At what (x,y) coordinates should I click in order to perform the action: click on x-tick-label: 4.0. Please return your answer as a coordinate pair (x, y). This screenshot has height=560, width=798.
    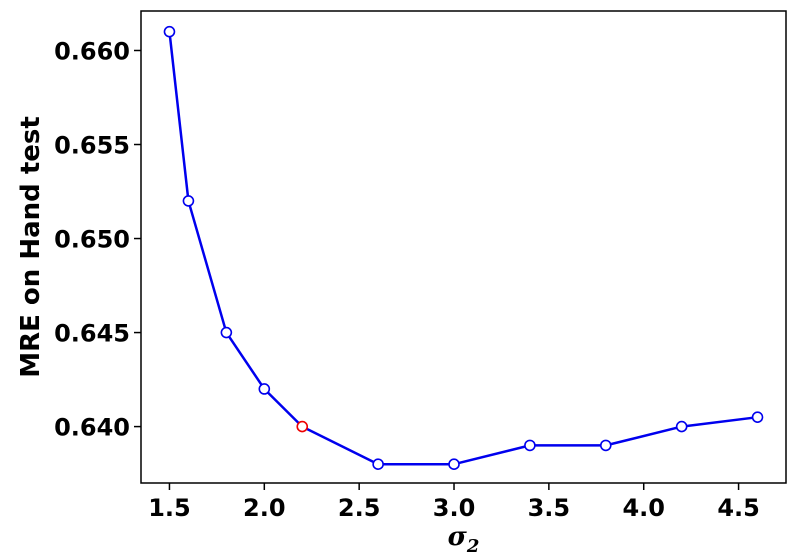
    Looking at the image, I should click on (643, 508).